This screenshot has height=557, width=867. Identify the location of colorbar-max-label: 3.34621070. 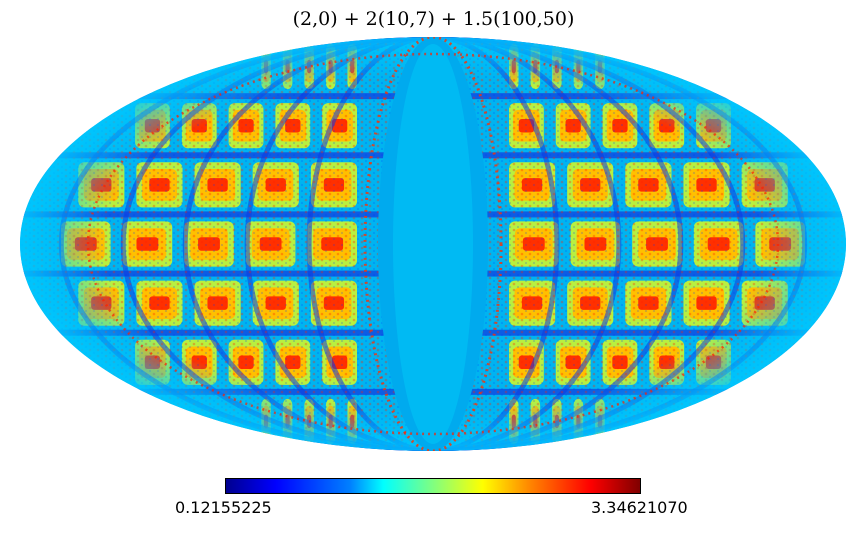
(639, 507).